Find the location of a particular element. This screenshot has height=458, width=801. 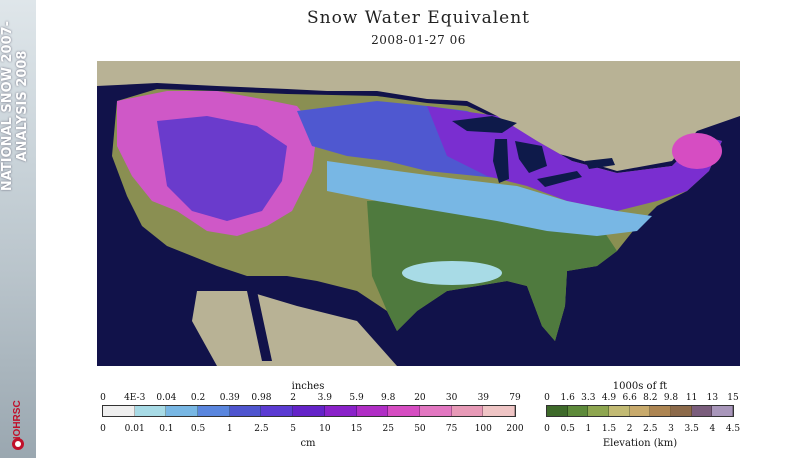

swe-bottom-label: 50 is located at coordinates (420, 429).